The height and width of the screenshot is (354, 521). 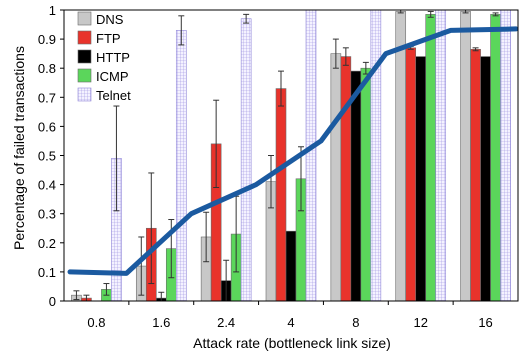 I want to click on x-tick-label: 16, so click(x=485, y=322).